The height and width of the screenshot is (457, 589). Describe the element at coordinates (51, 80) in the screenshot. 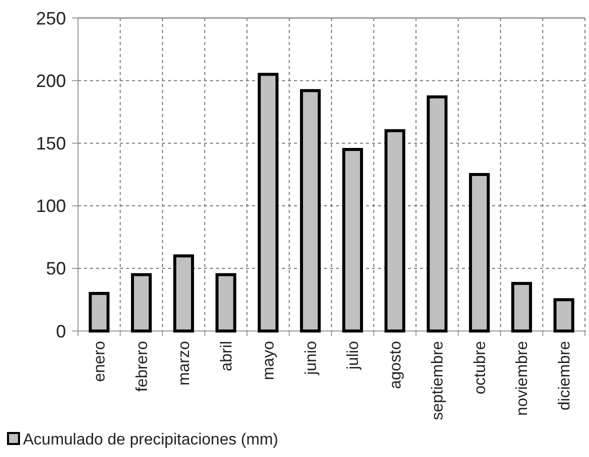

I see `y-tick-label: 200` at that location.